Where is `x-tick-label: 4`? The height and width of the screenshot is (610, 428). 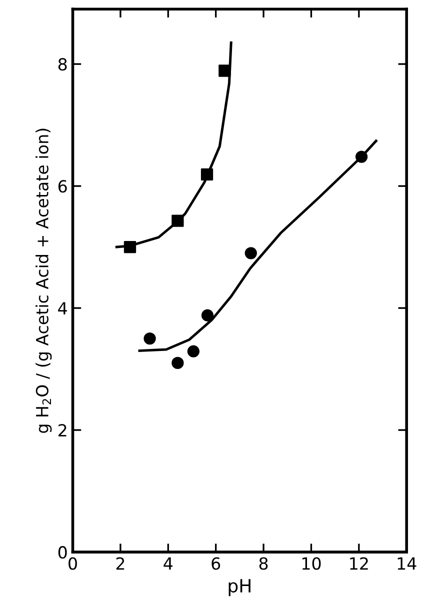 x-tick-label: 4 is located at coordinates (168, 563).